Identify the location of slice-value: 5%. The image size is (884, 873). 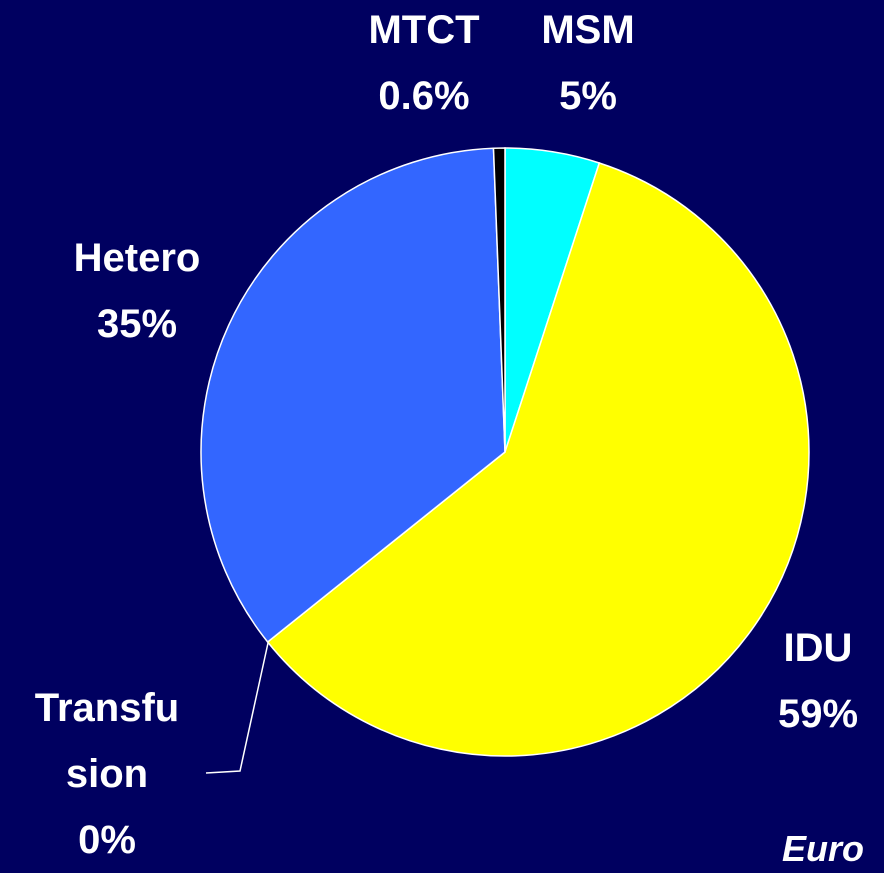
(588, 96).